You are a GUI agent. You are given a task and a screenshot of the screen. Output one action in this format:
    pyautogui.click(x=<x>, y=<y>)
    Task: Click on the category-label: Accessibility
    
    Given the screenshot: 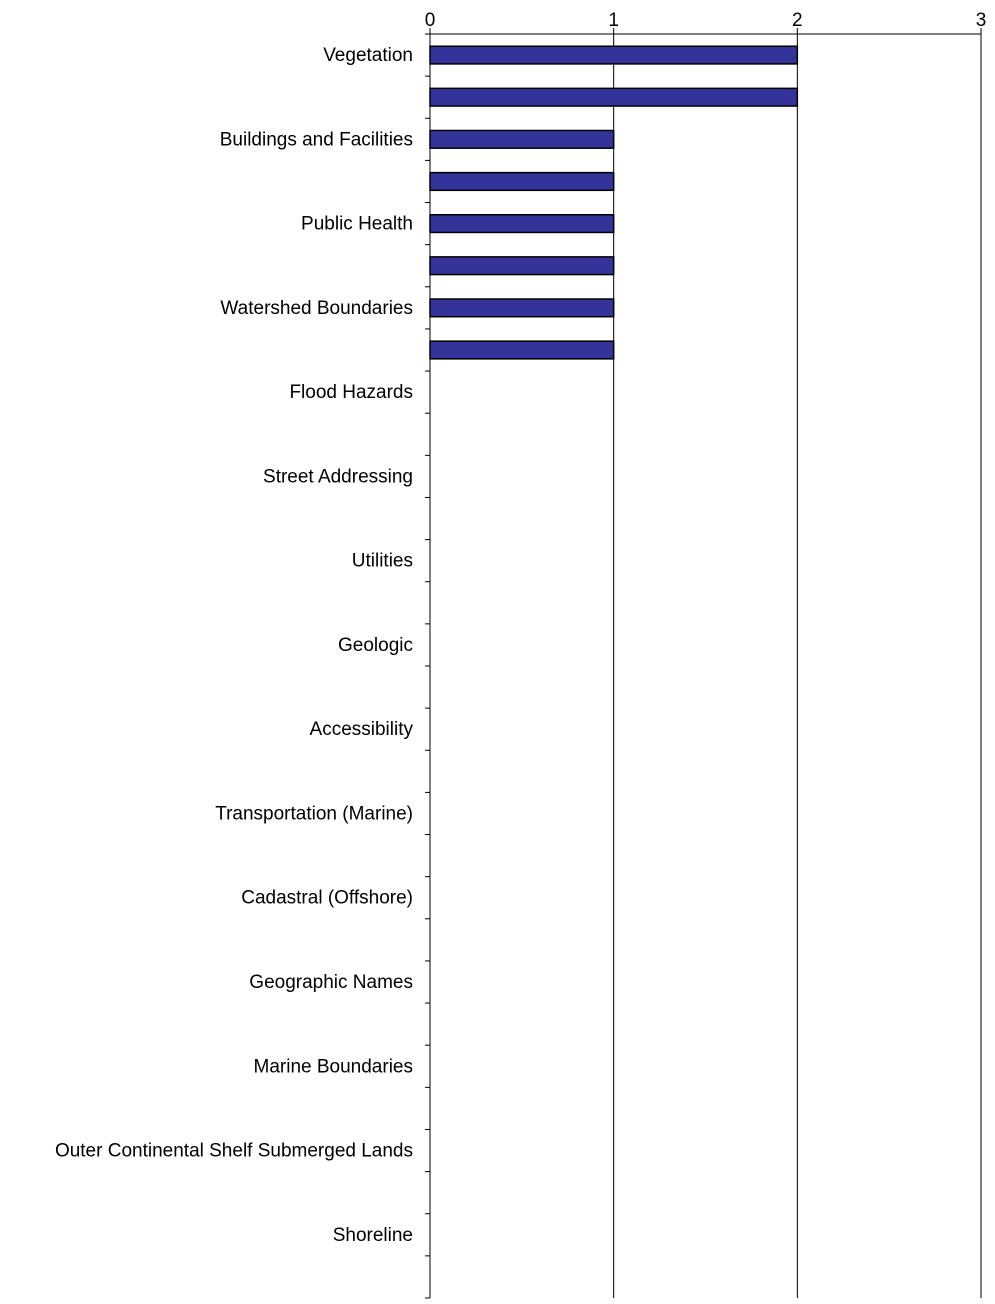 What is the action you would take?
    pyautogui.click(x=362, y=729)
    